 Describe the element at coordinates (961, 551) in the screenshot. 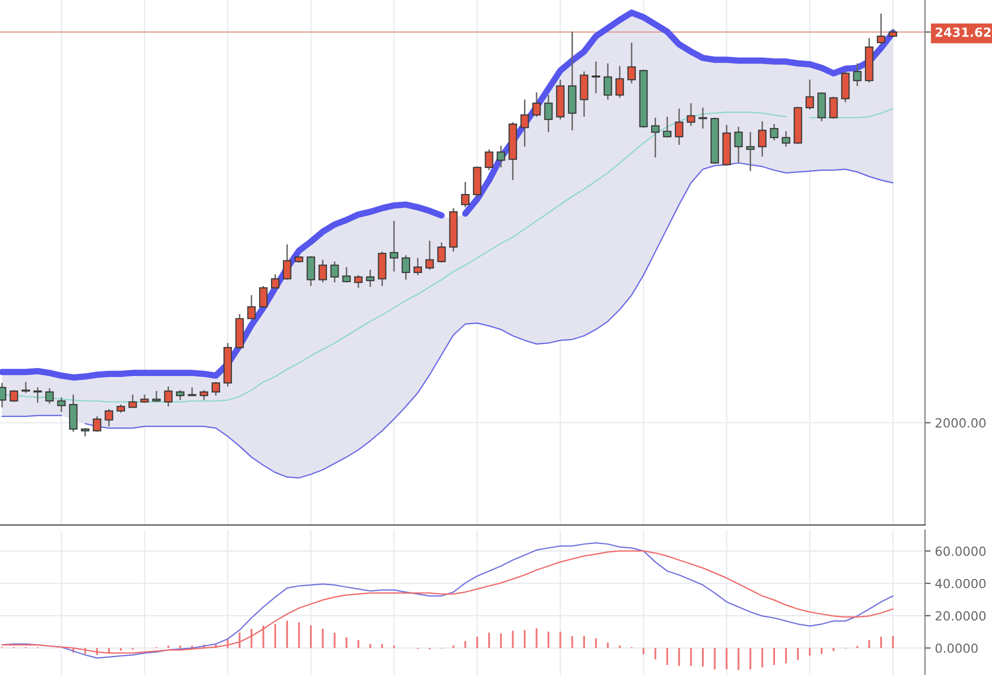

I see `y-tick-label: 60.0000` at that location.